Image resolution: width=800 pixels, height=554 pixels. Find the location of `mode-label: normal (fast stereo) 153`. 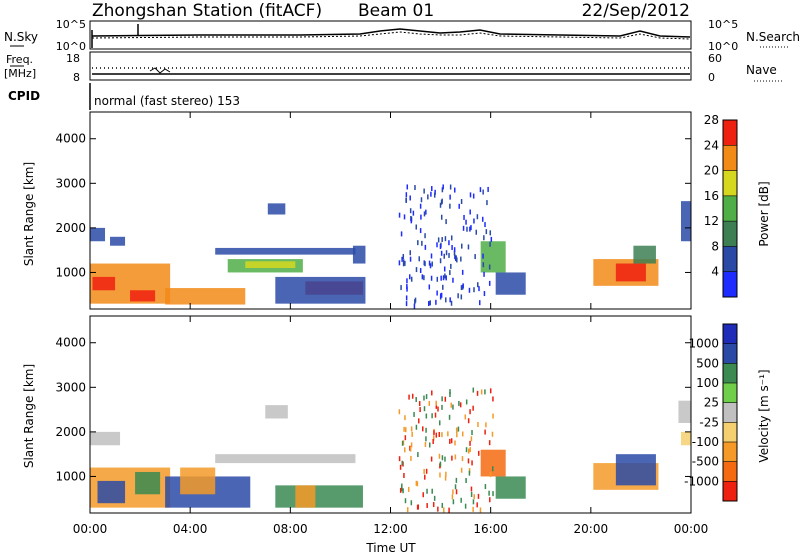

mode-label: normal (fast stereo) 153 is located at coordinates (167, 101).